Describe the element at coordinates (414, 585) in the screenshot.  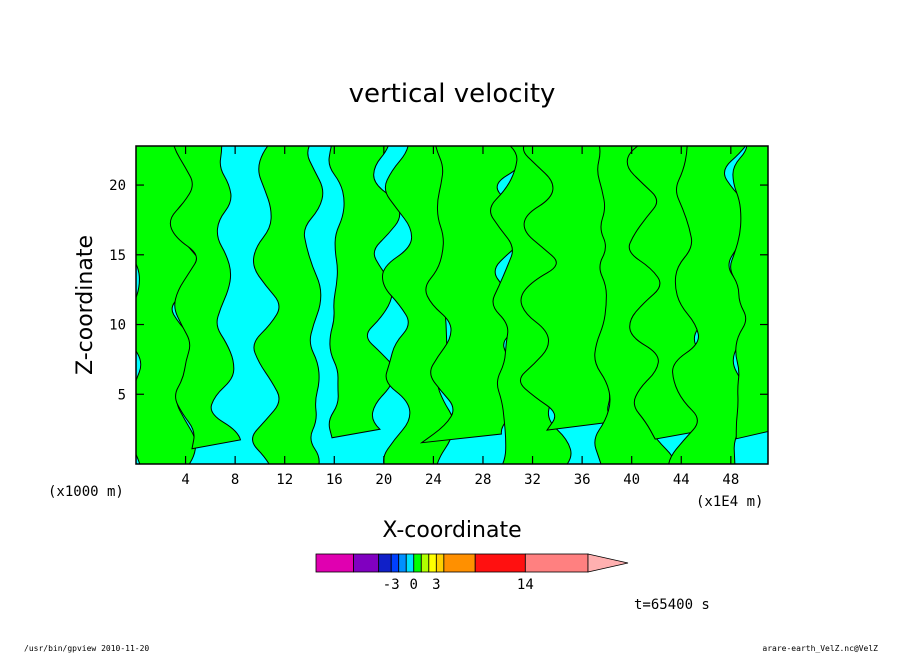
I see `colorbar-label: 0` at that location.